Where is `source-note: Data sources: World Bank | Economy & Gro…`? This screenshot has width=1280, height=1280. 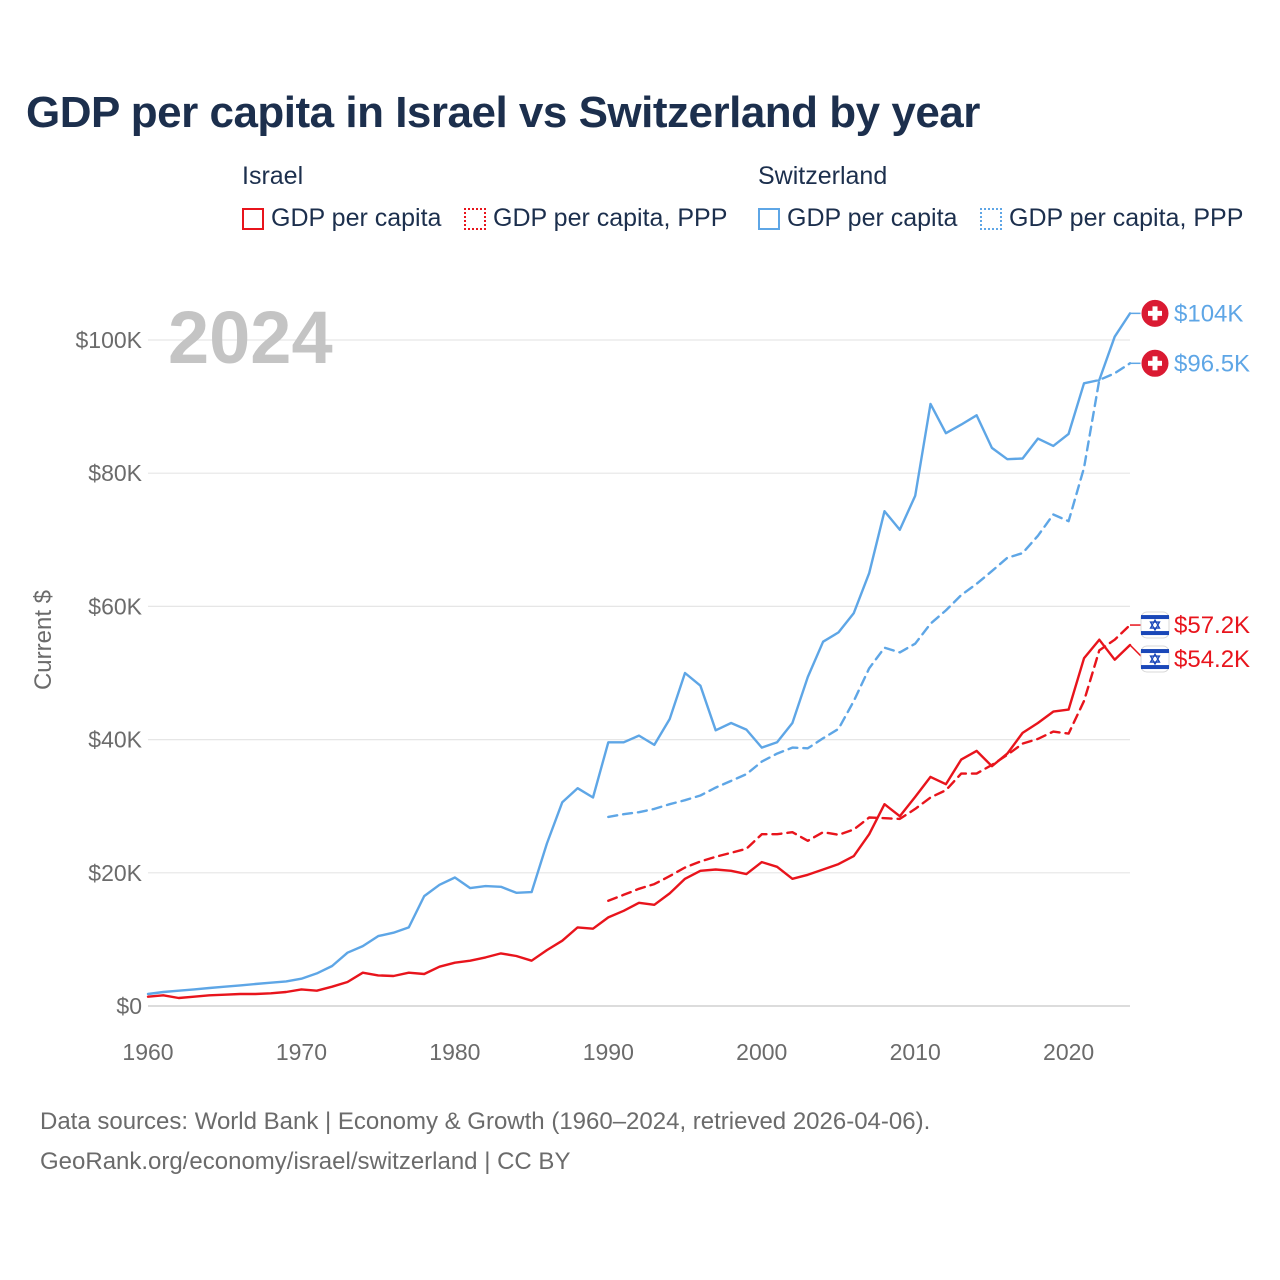
source-note: Data sources: World Bank | Economy & Gro… is located at coordinates (485, 1121).